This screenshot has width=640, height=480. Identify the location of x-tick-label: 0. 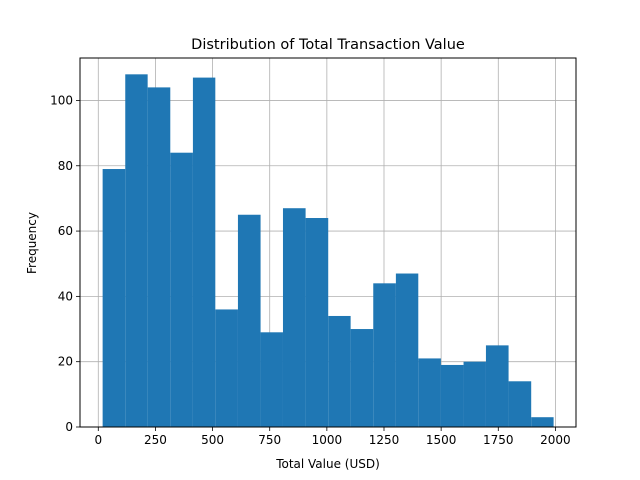
(98, 440).